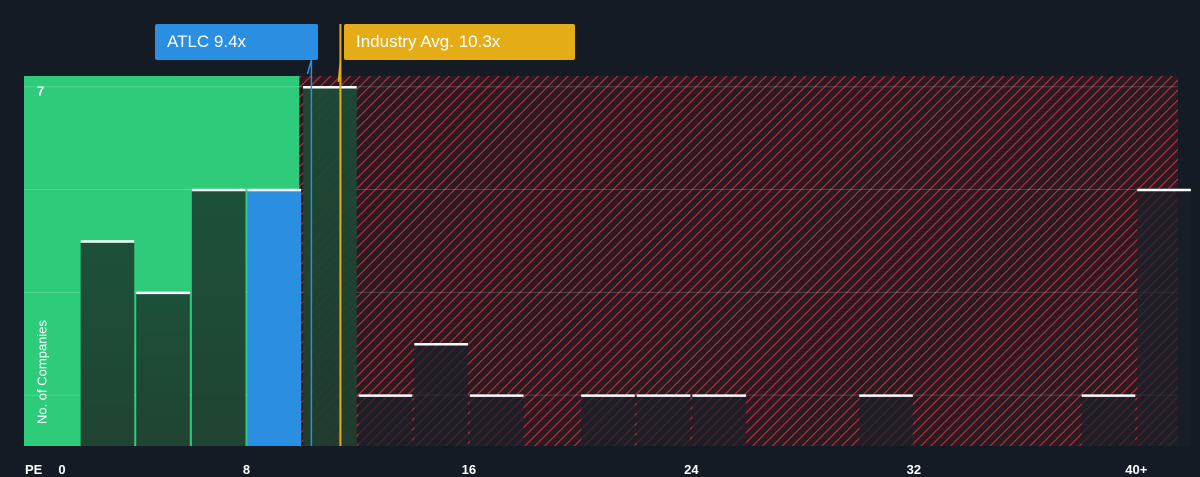 The image size is (1200, 477). I want to click on y-tick-label: 7, so click(40, 90).